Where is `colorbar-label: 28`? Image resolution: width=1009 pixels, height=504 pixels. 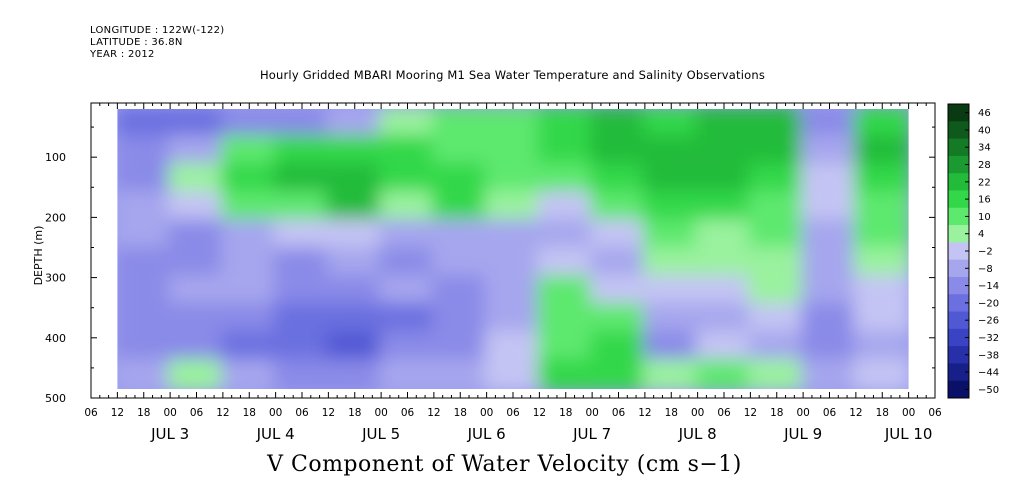
colorbar-label: 28 is located at coordinates (984, 165).